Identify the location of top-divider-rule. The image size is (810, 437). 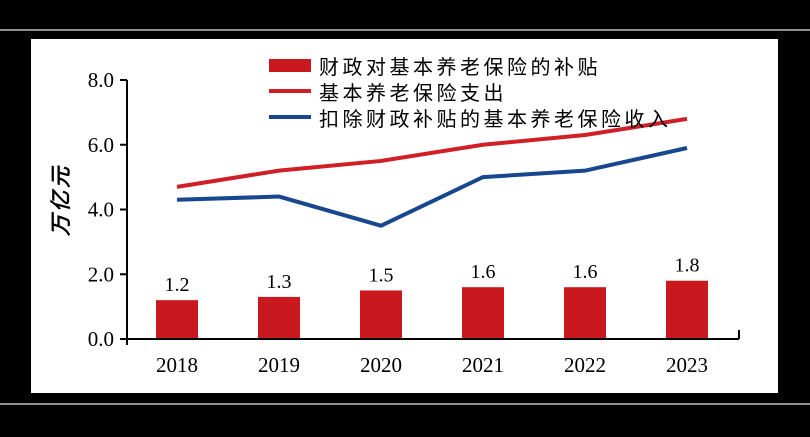
(405, 30).